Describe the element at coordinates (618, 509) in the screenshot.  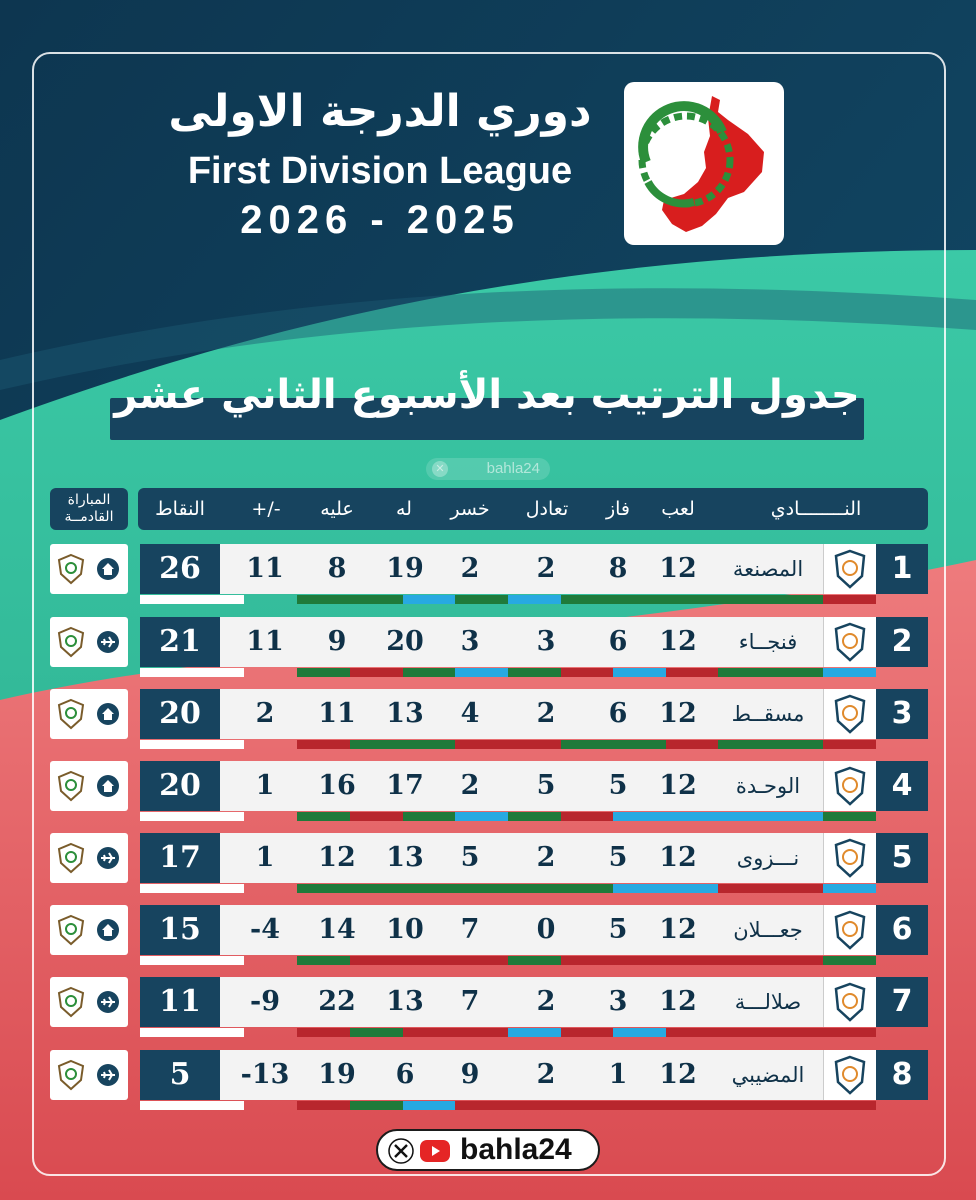
I see `col-header-won: فاز` at that location.